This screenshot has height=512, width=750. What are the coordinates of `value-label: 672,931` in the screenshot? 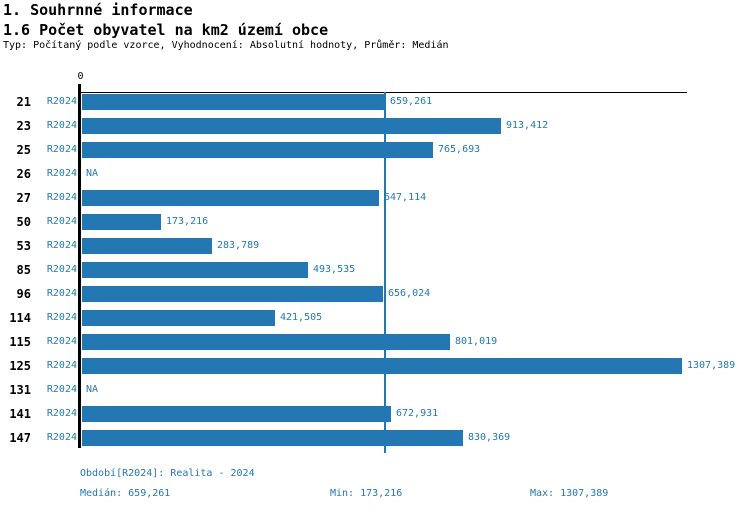 It's located at (417, 413).